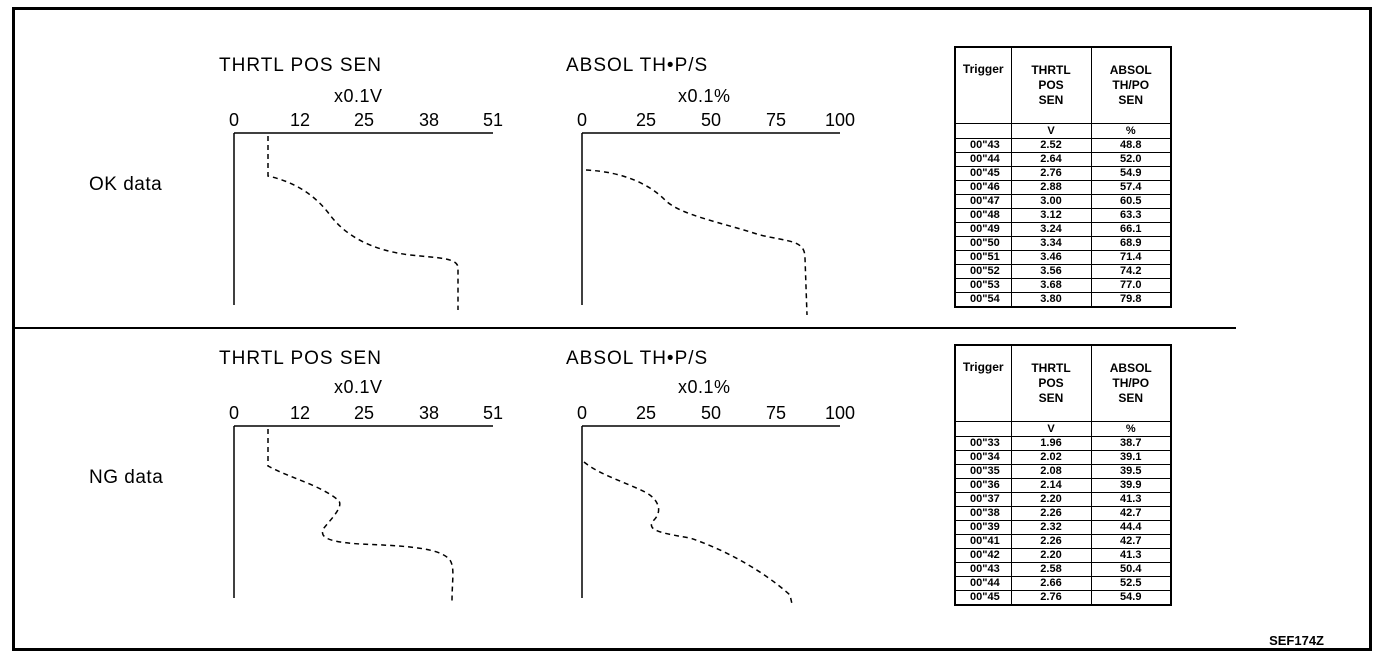 The width and height of the screenshot is (1392, 658). Describe the element at coordinates (1063, 485) in the screenshot. I see `table-row: 00"36 2.14 39.9` at that location.